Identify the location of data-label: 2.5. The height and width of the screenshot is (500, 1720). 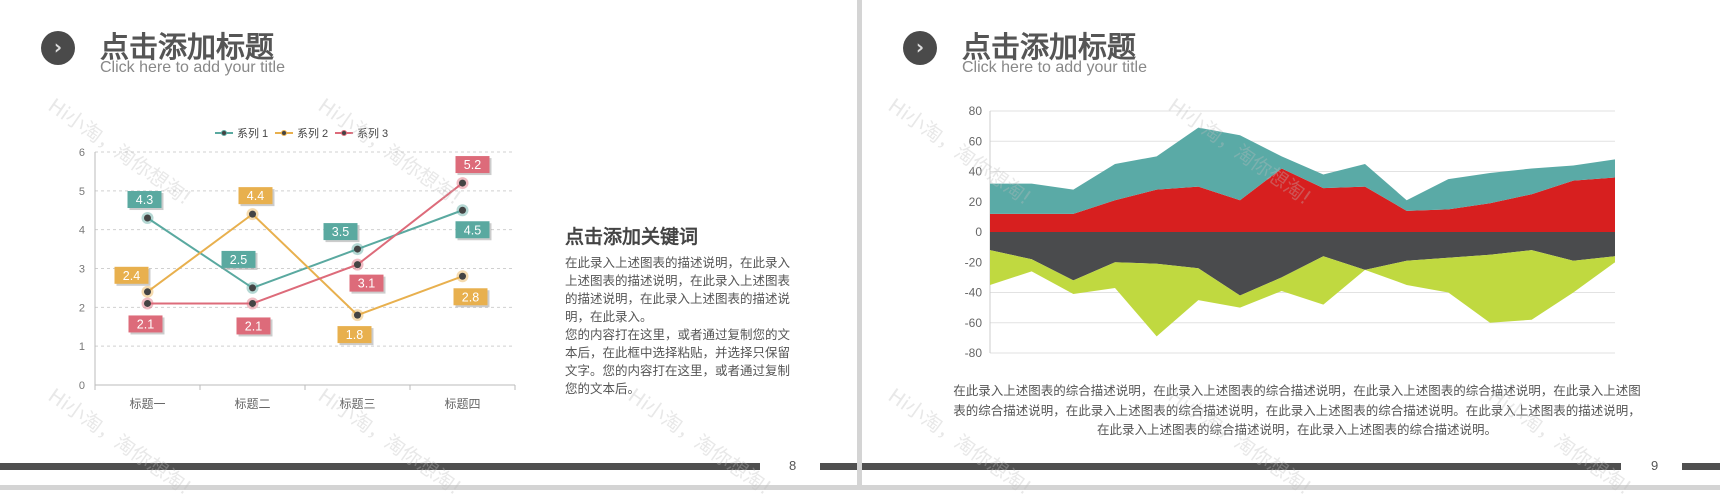
(238, 260).